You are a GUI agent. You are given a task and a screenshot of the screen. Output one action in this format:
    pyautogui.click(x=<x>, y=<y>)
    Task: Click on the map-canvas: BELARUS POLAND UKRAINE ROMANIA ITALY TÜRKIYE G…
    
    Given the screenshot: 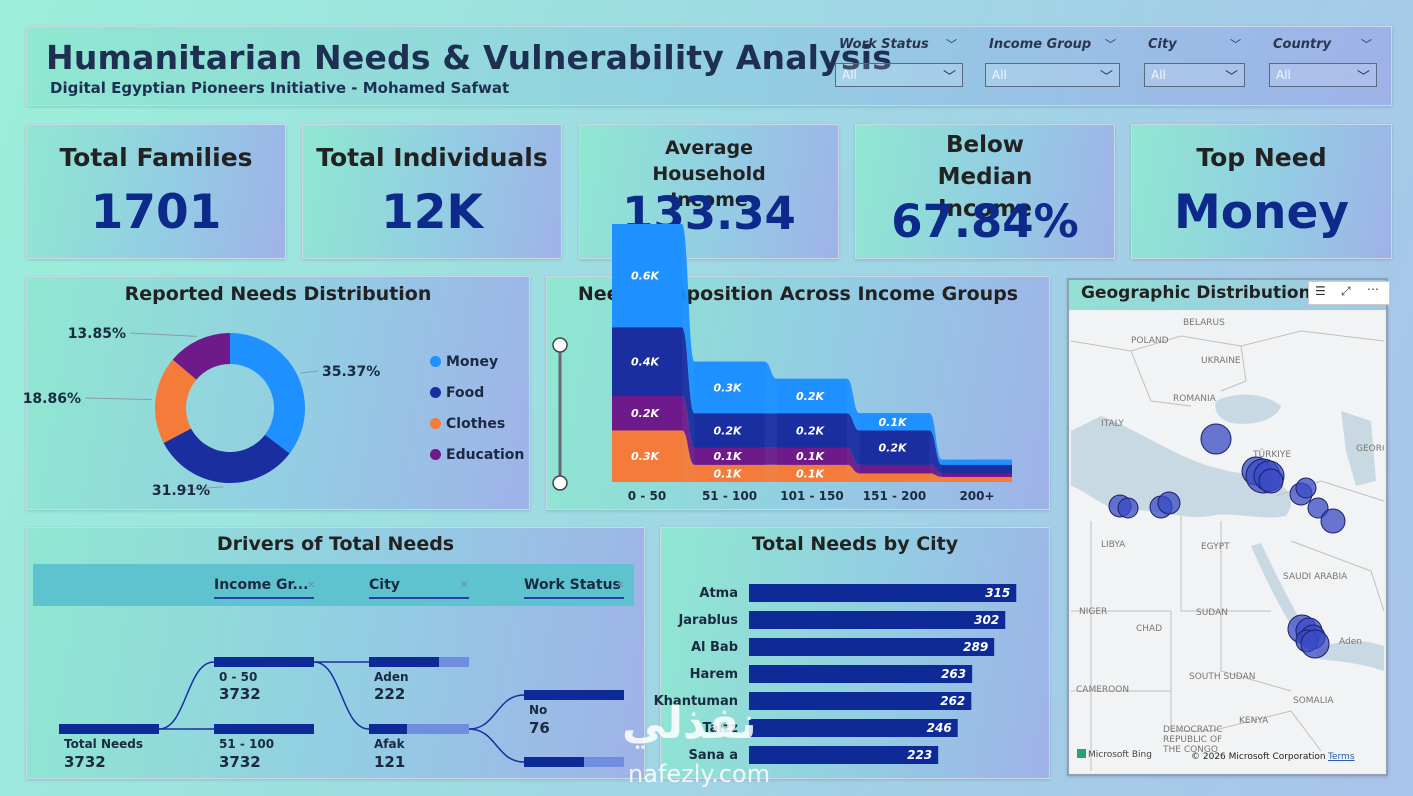 What is the action you would take?
    pyautogui.click(x=1227, y=542)
    